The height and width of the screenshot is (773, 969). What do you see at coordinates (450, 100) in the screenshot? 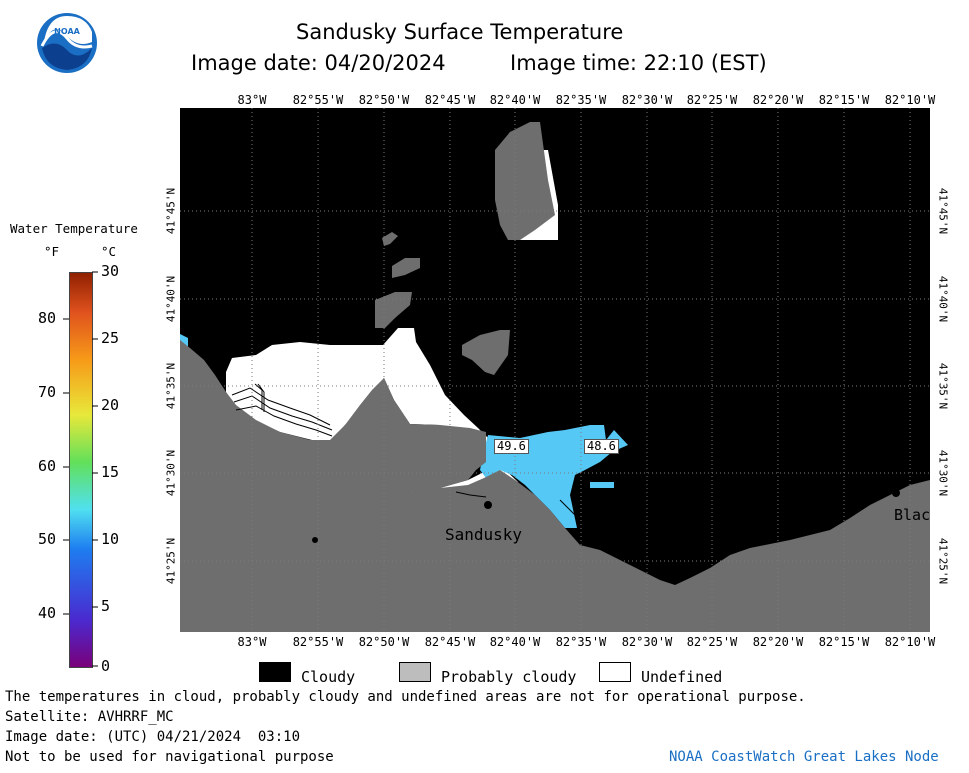
I see `lon-label-top-82-45w: 82°45'W` at bounding box center [450, 100].